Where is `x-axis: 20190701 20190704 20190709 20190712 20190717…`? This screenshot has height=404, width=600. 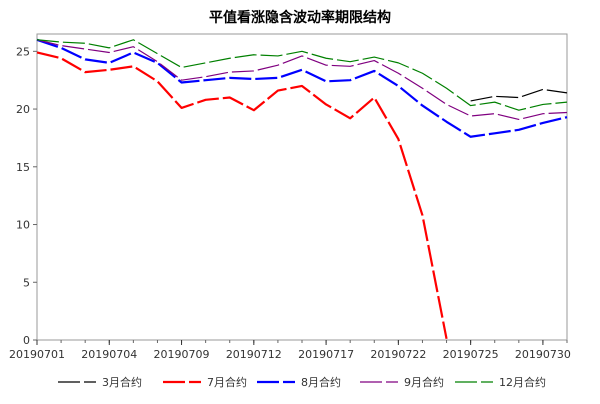
x-axis: 20190701 20190704 20190709 20190712 20190717… is located at coordinates (290, 350).